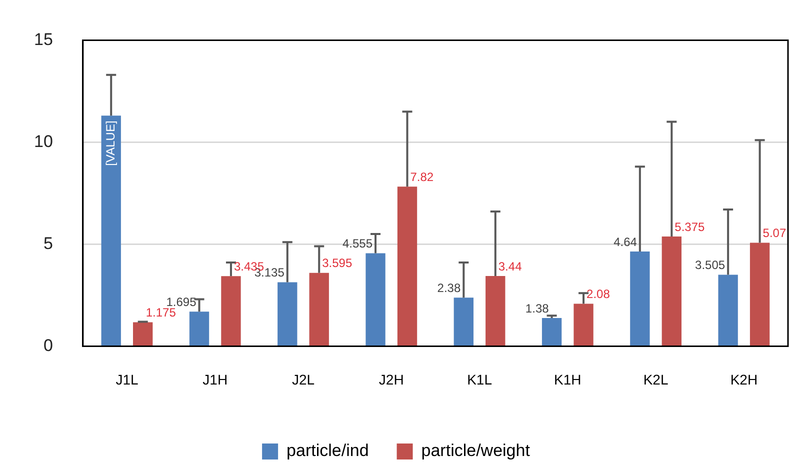  Describe the element at coordinates (449, 287) in the screenshot. I see `data-label: 2.38` at that location.